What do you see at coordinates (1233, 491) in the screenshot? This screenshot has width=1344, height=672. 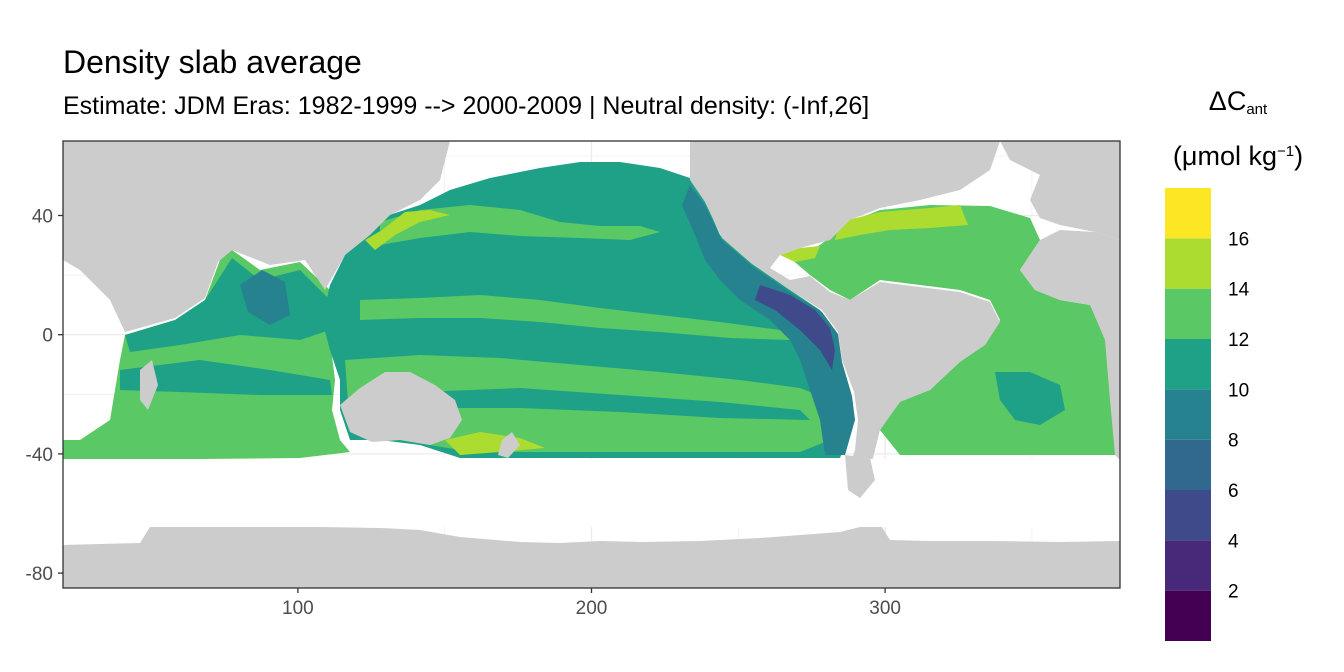 I see `legend-tick-label: 6` at bounding box center [1233, 491].